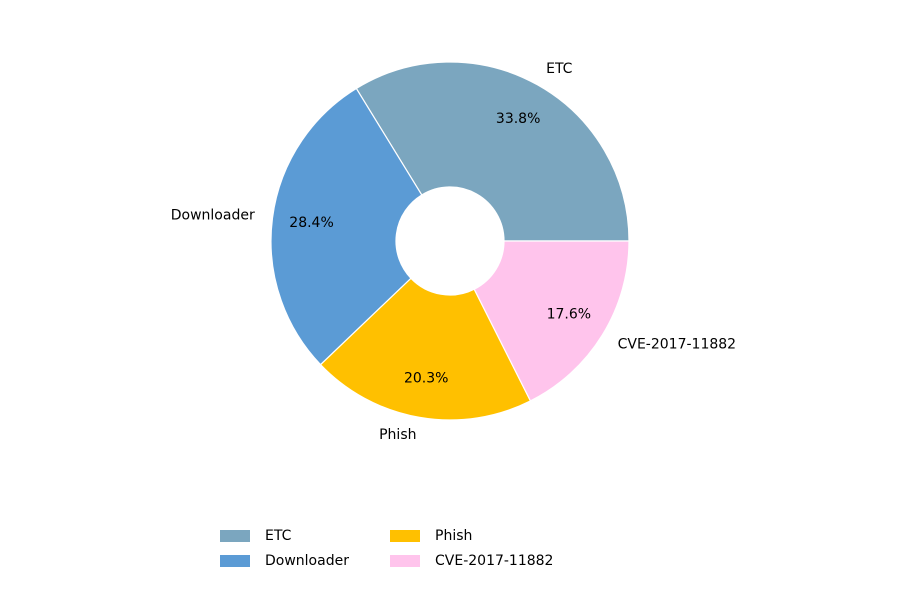  I want to click on legend-label: Phish, so click(453, 536).